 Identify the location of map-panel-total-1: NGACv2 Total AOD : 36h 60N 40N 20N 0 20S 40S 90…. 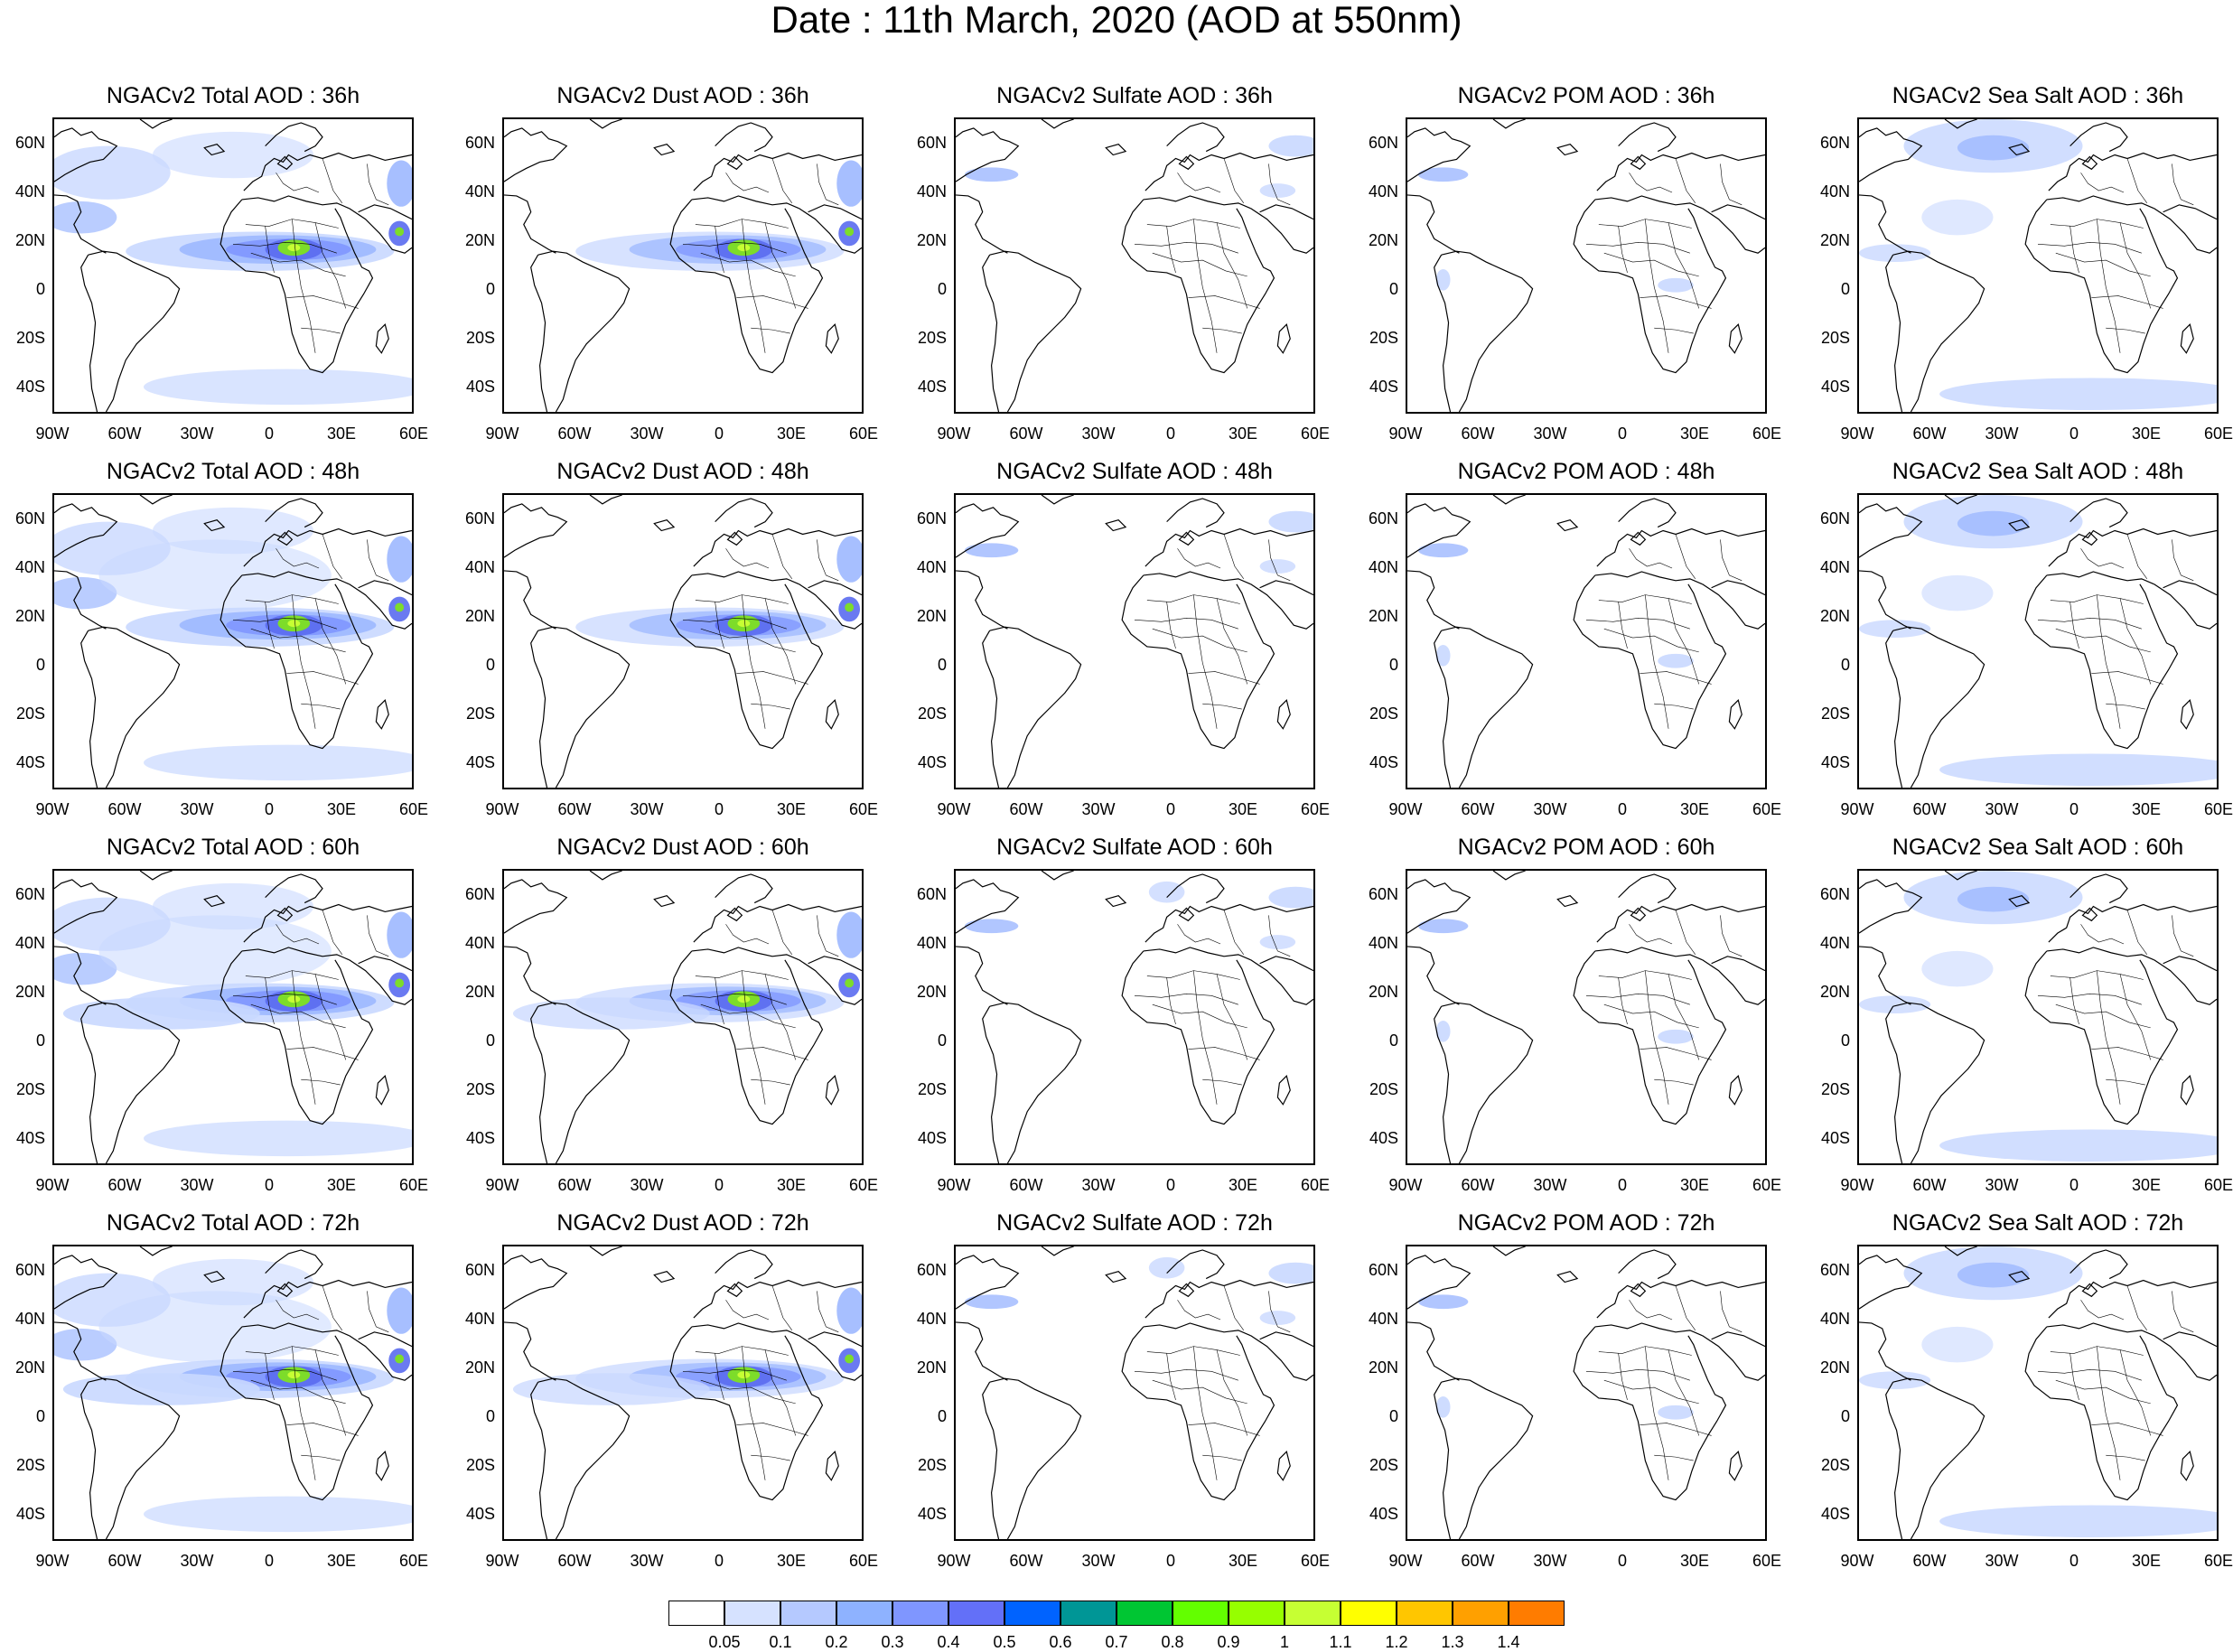
(221, 267).